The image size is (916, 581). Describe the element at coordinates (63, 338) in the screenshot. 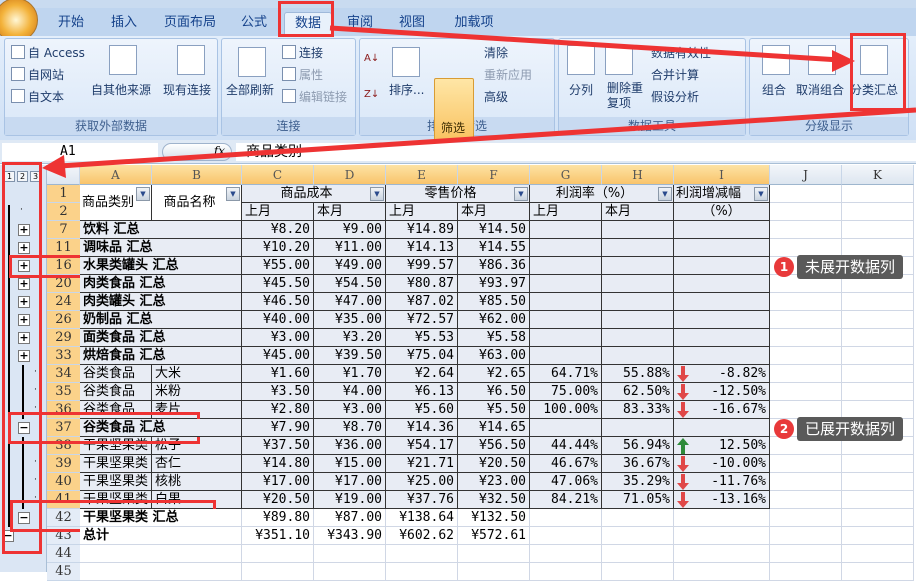

I see `row-header: 29` at that location.